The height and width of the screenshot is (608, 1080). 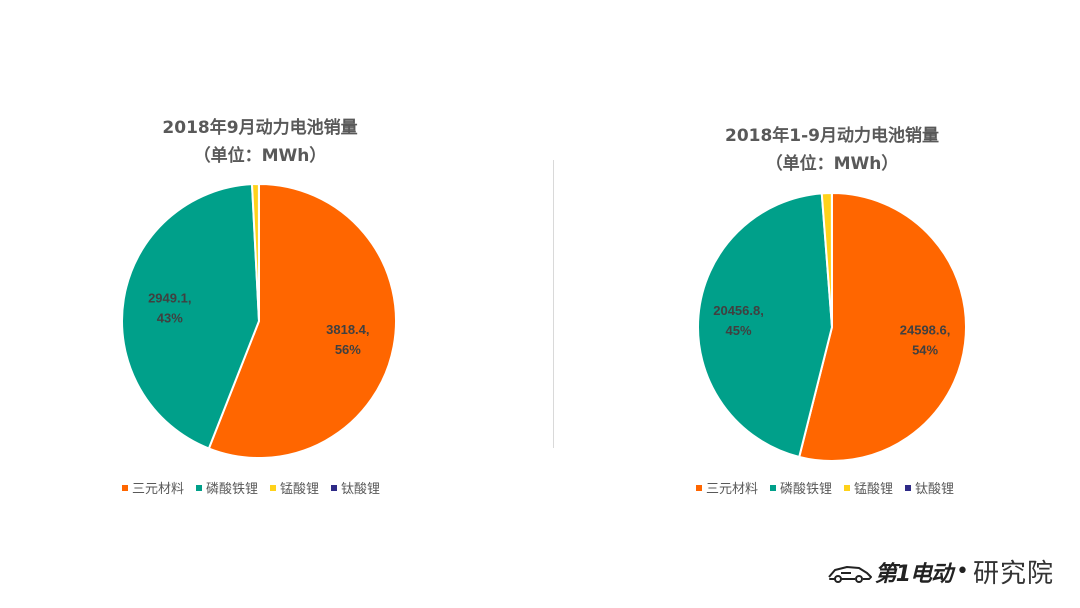 What do you see at coordinates (169, 297) in the screenshot?
I see `data-label-value: 2949.1,` at bounding box center [169, 297].